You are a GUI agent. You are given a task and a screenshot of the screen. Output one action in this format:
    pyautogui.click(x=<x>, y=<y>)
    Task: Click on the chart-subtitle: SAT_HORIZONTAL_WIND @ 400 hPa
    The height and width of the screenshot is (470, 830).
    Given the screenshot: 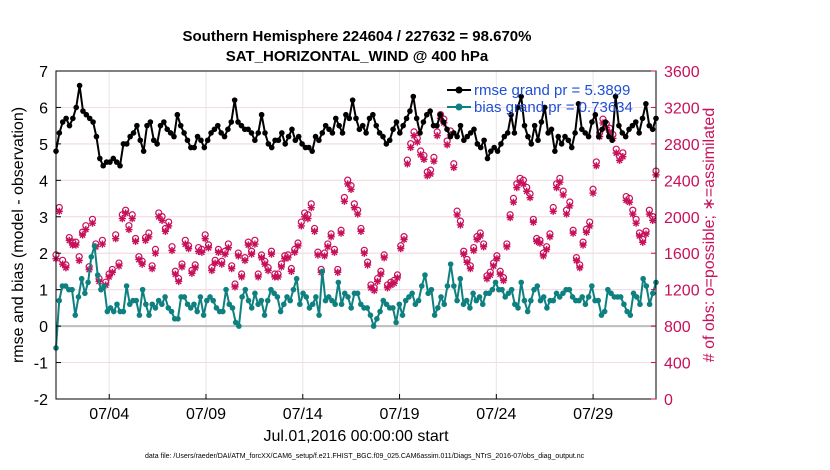 What is the action you would take?
    pyautogui.click(x=357, y=56)
    